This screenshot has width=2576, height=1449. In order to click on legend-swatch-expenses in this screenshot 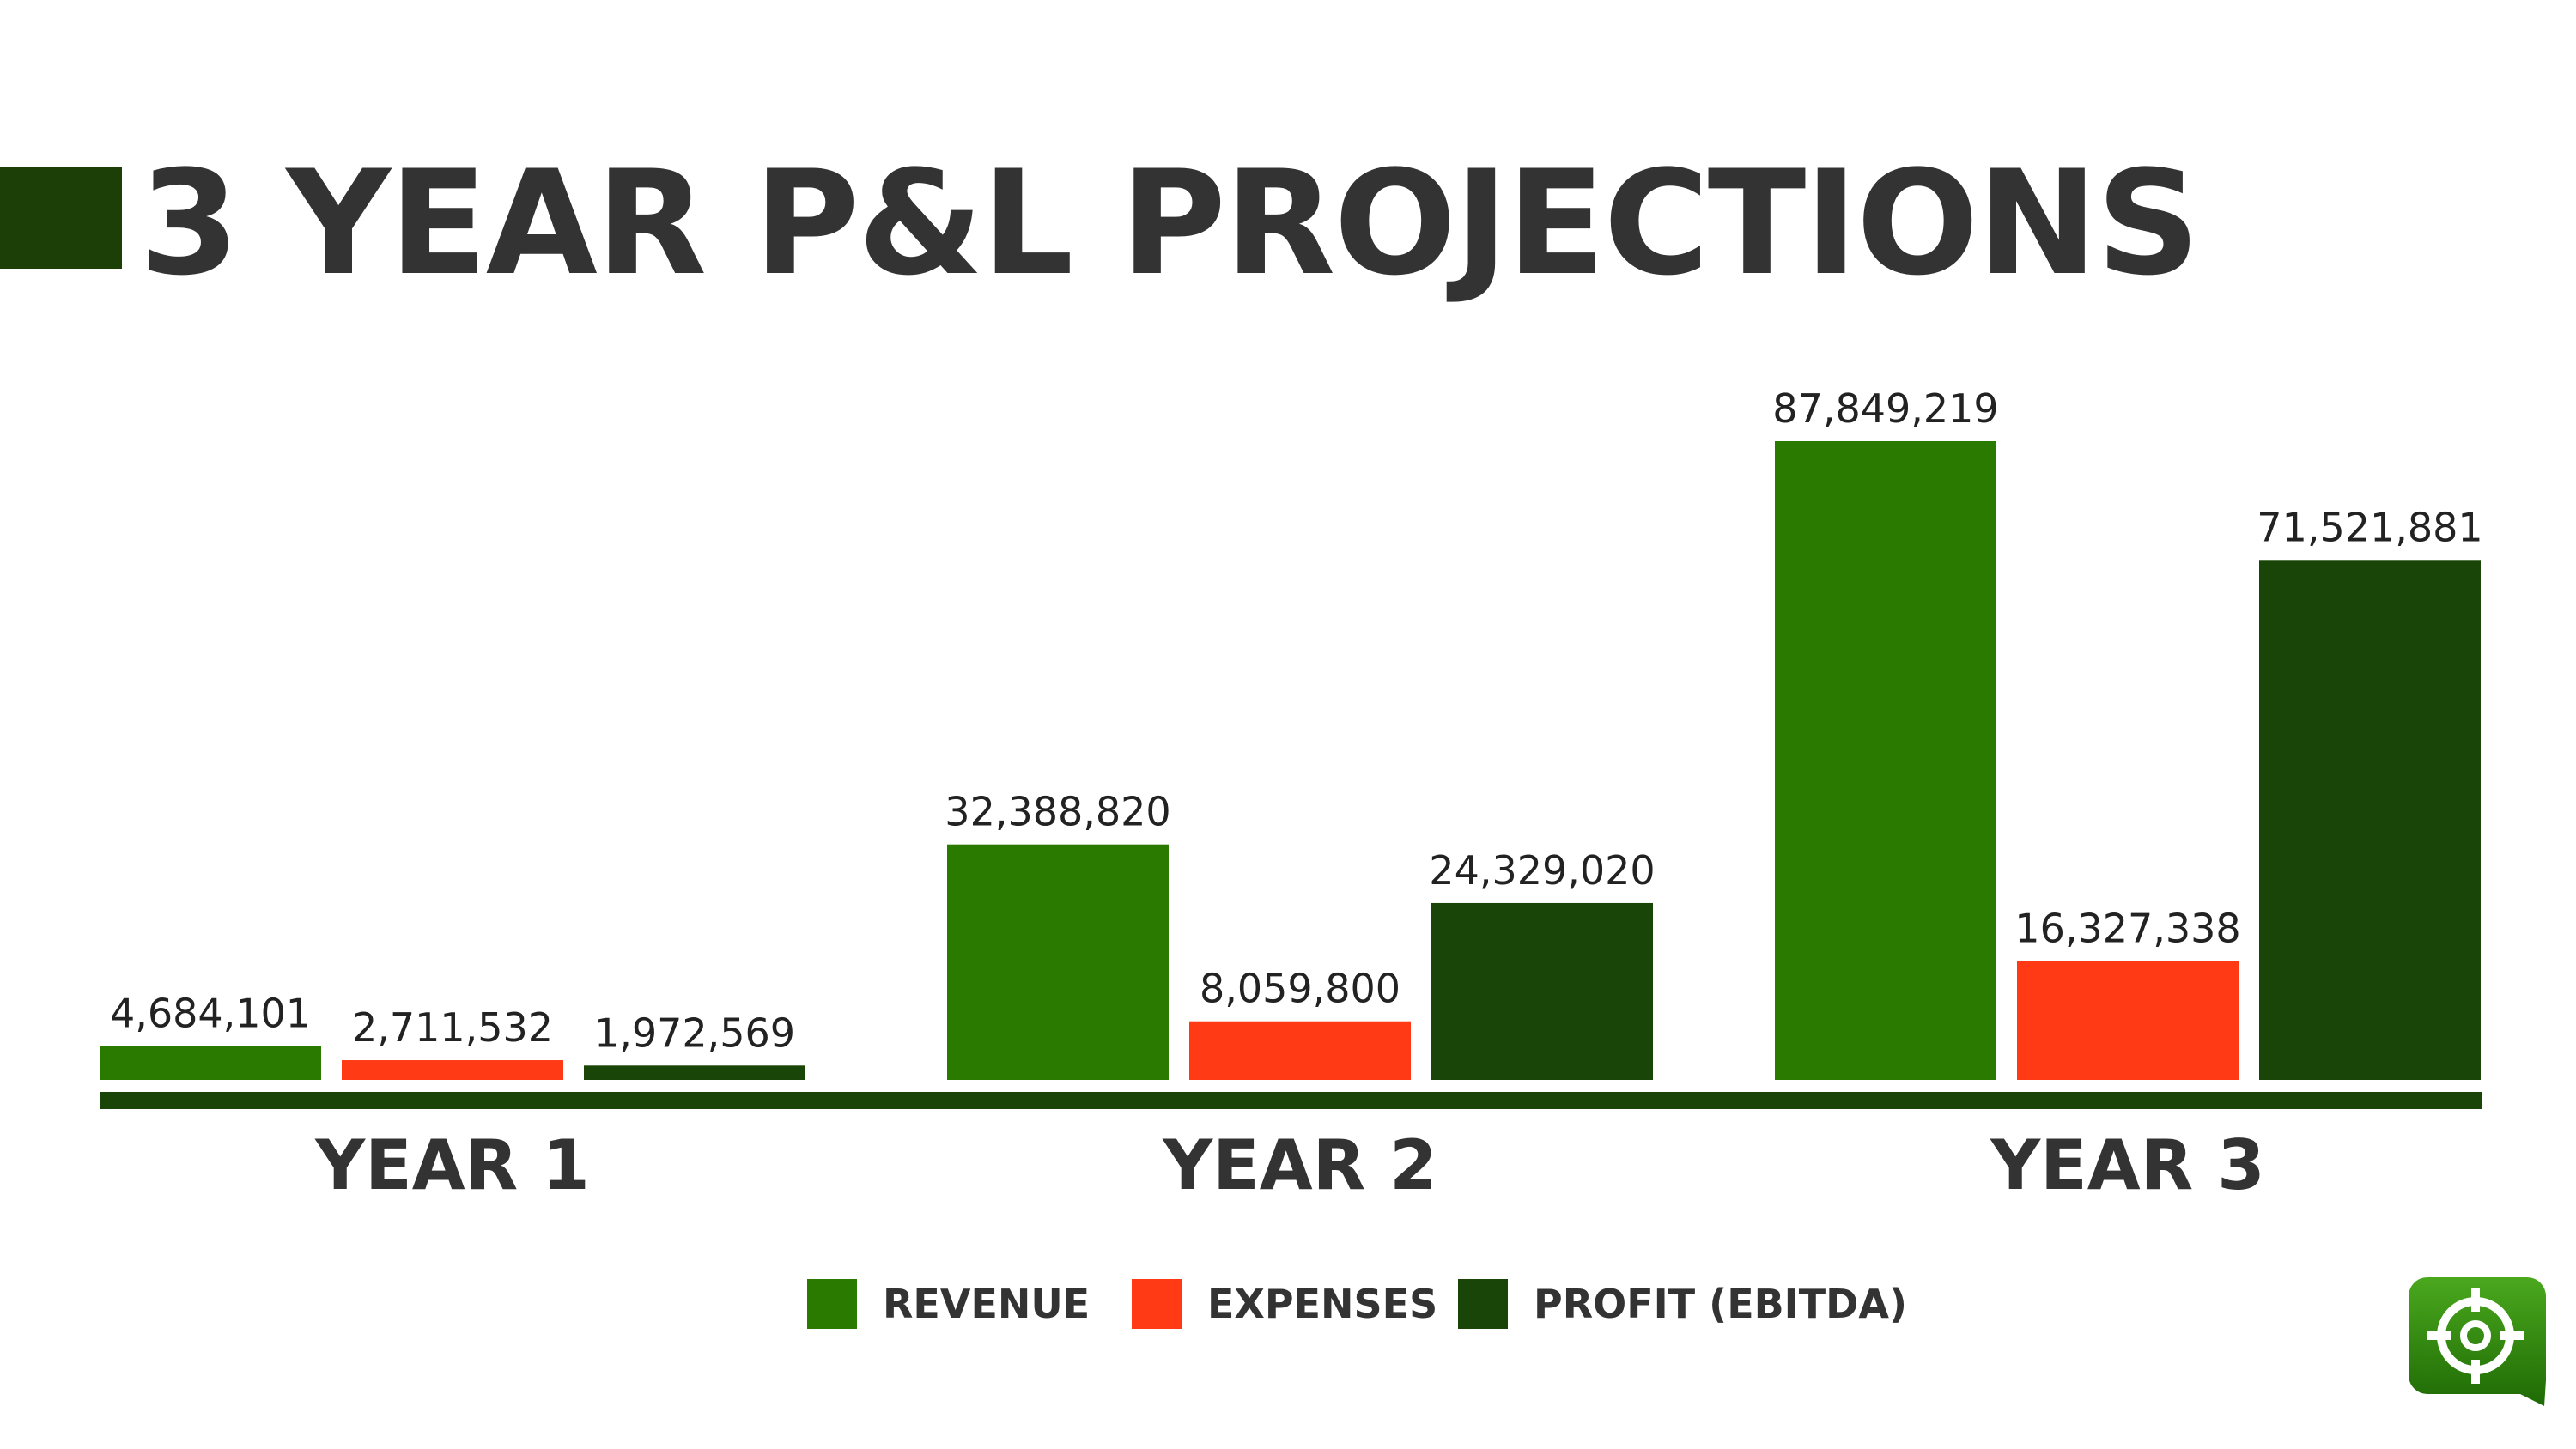, I will do `click(1157, 1304)`.